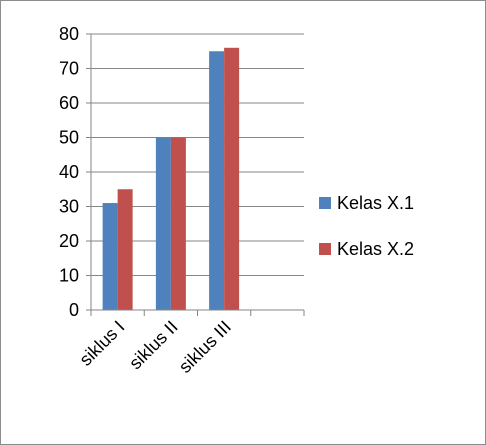 This screenshot has width=486, height=445. I want to click on x-tick-label: siklus II, so click(153, 345).